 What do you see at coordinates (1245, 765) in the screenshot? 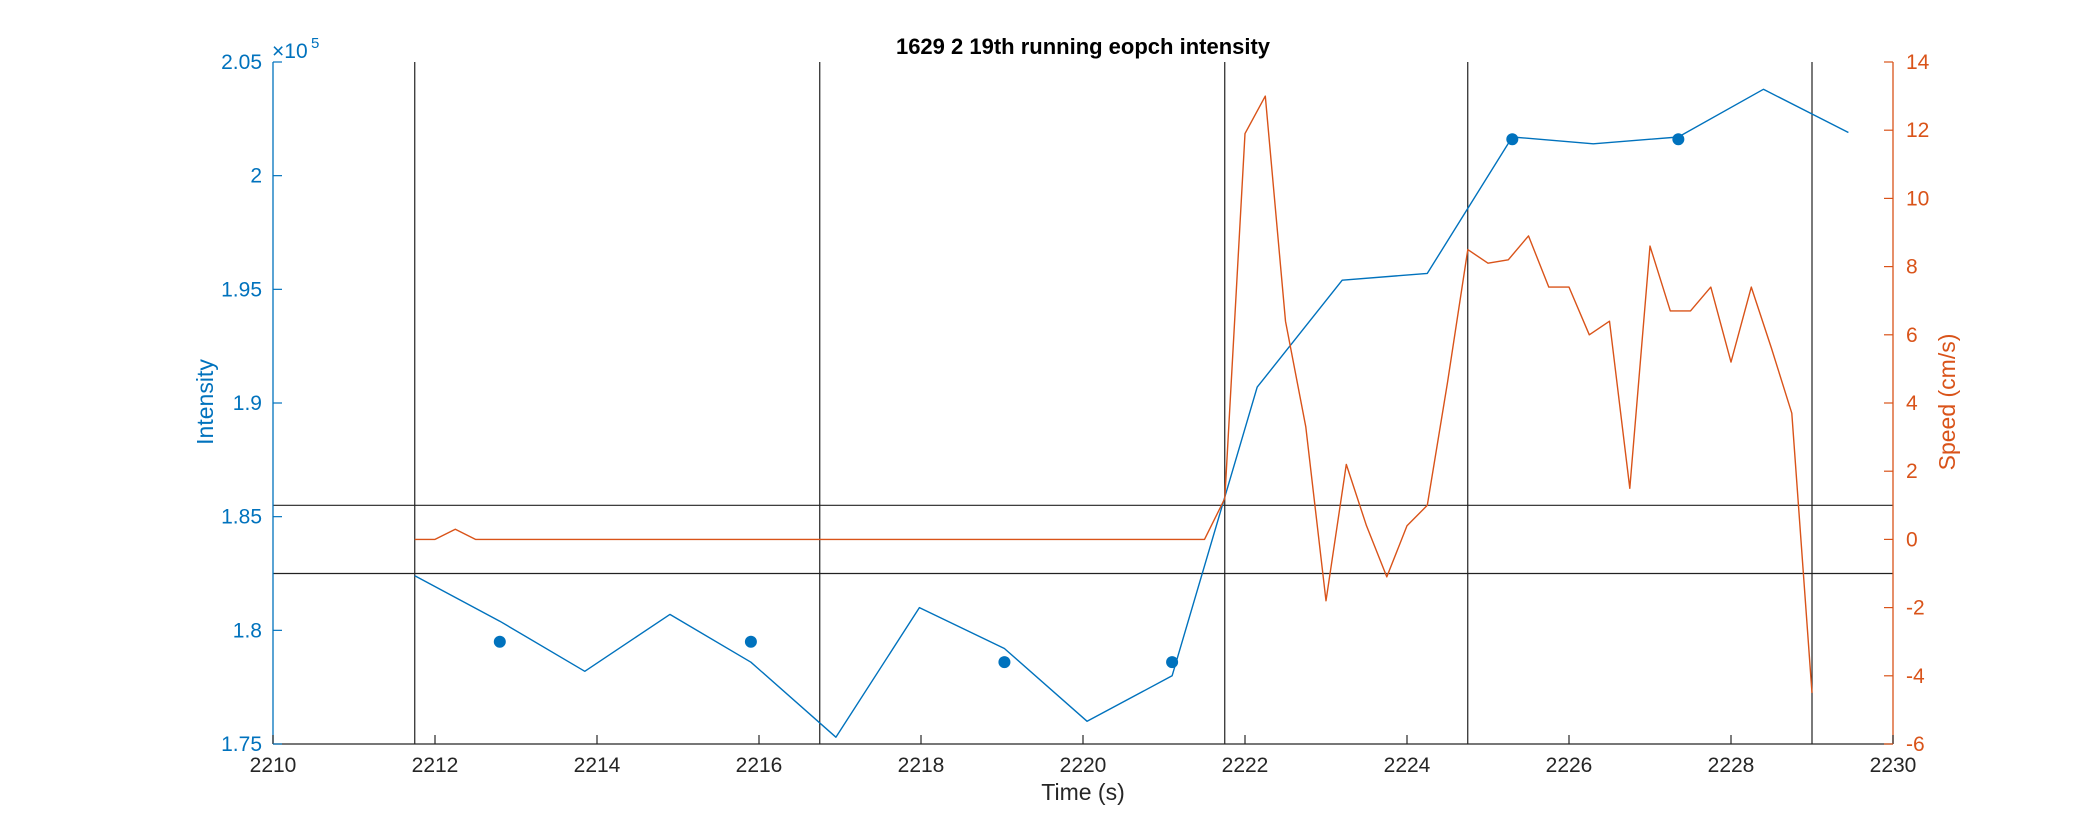
I see `x-tick-label: 2222` at bounding box center [1245, 765].